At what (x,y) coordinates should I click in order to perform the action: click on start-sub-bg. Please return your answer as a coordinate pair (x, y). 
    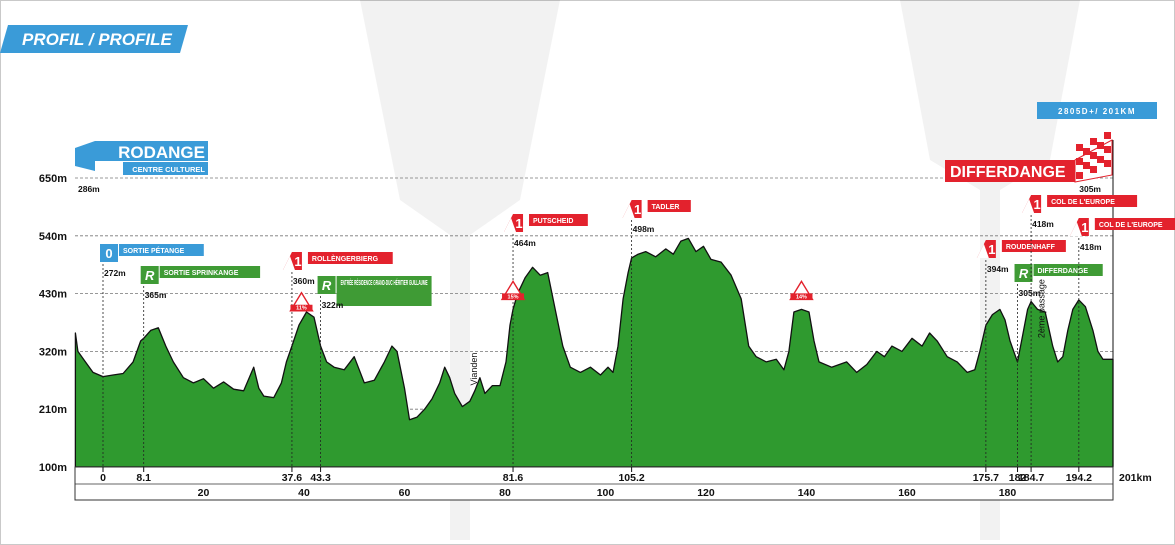
    Looking at the image, I should click on (165, 168).